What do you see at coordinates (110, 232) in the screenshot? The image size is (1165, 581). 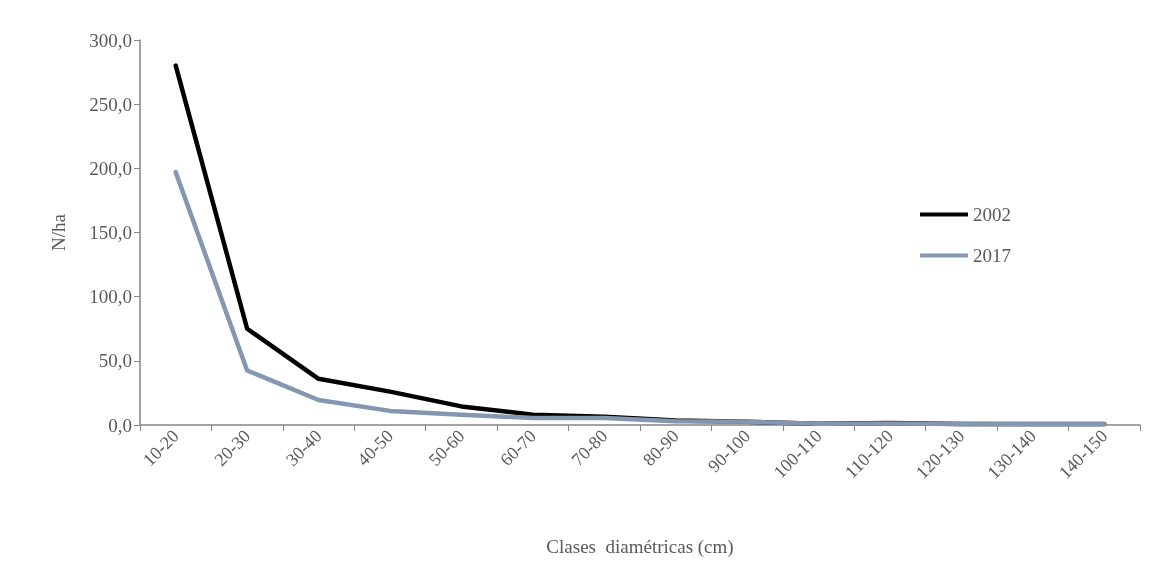 I see `y-tick-label: 150,0` at bounding box center [110, 232].